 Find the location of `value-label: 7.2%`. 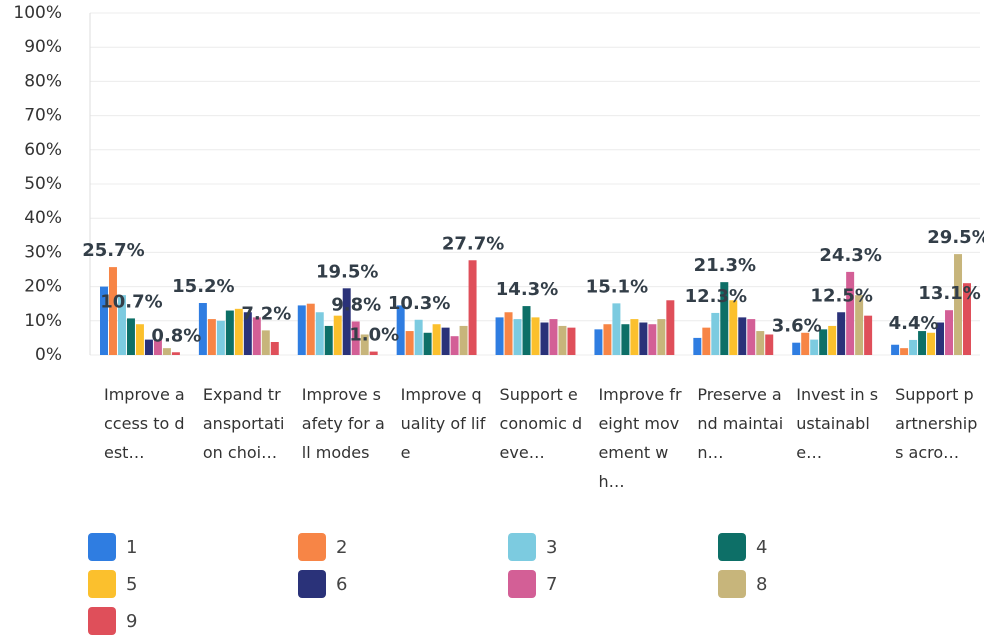

value-label: 7.2% is located at coordinates (266, 313).